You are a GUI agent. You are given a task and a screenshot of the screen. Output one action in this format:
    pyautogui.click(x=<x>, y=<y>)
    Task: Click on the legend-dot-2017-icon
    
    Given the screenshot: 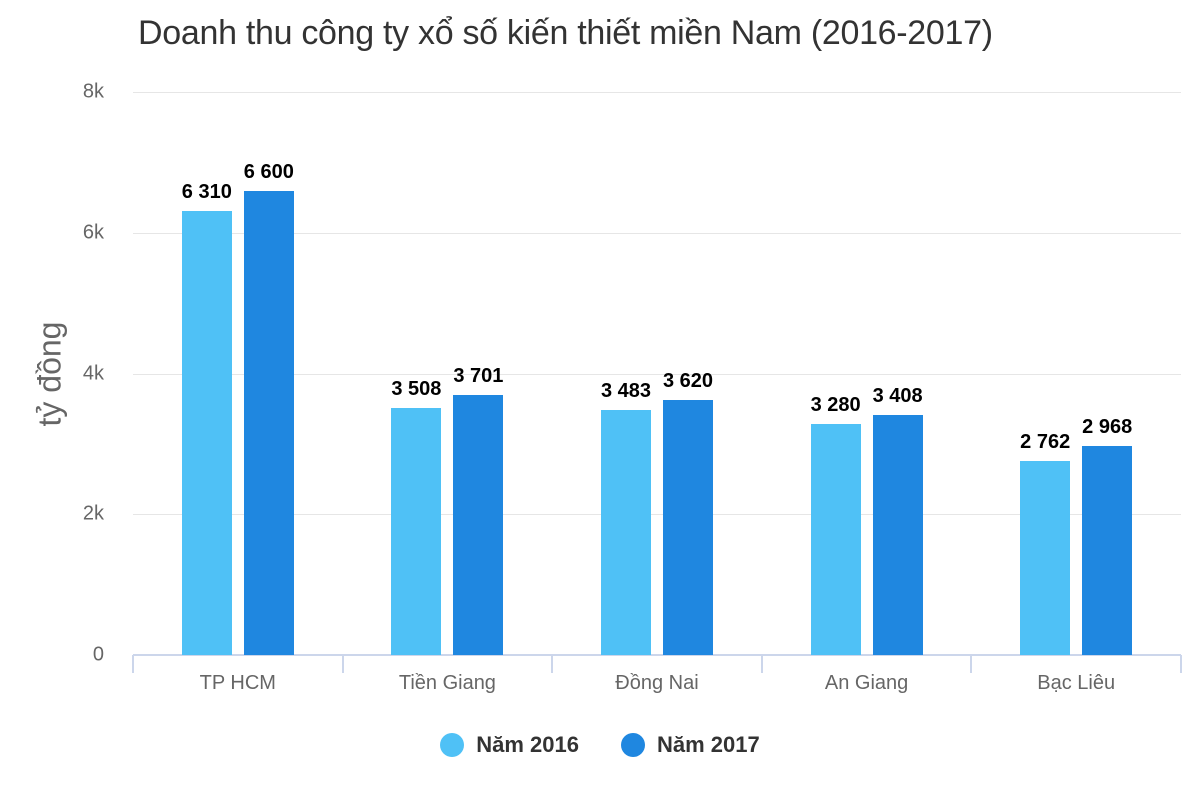 What is the action you would take?
    pyautogui.click(x=633, y=745)
    